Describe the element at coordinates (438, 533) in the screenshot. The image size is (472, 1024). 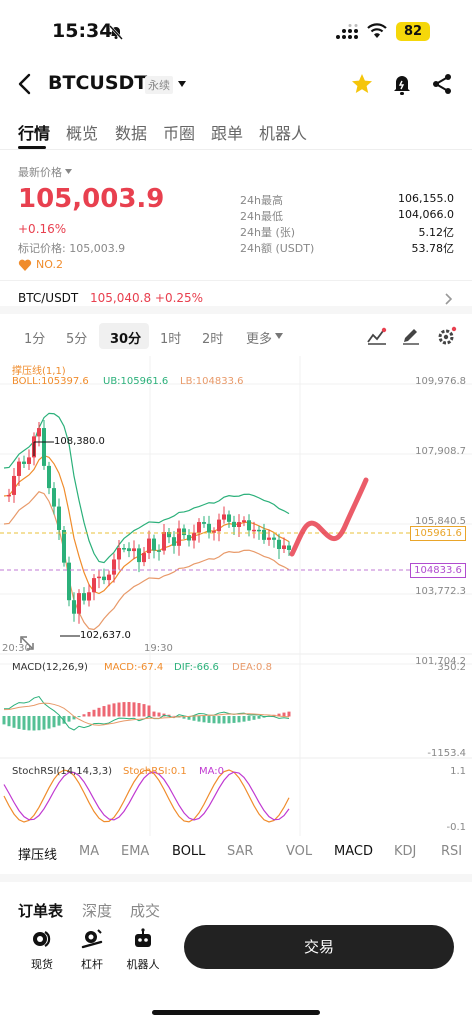
I see `upper-price-tag: 105961.6` at that location.